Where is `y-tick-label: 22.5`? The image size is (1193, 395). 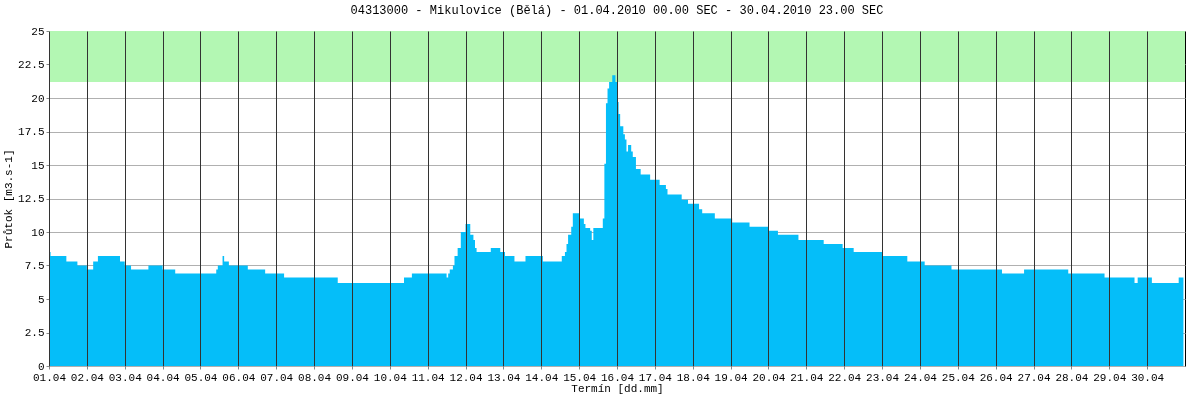 y-tick-label: 22.5 is located at coordinates (31, 65).